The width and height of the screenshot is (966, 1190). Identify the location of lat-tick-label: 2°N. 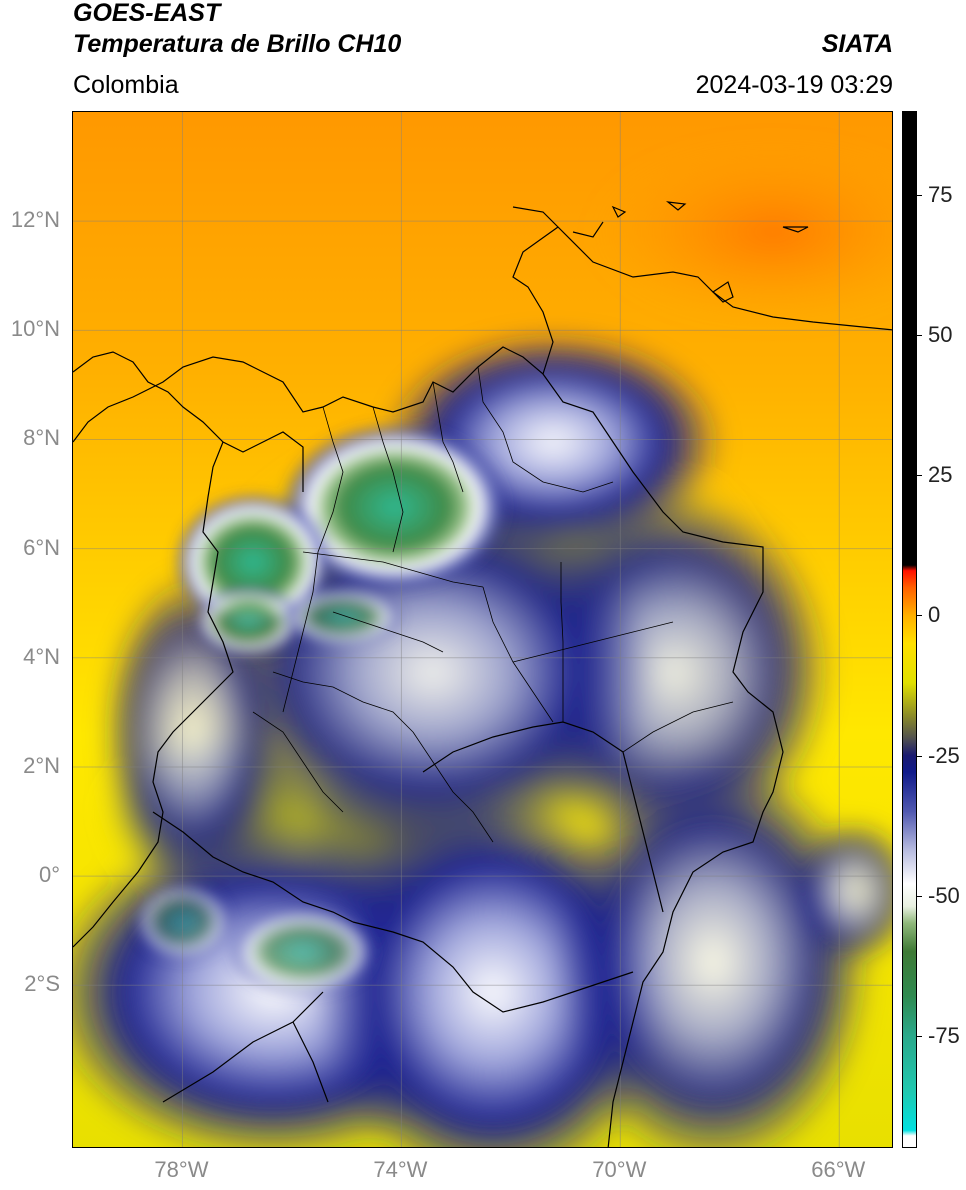
(41, 765).